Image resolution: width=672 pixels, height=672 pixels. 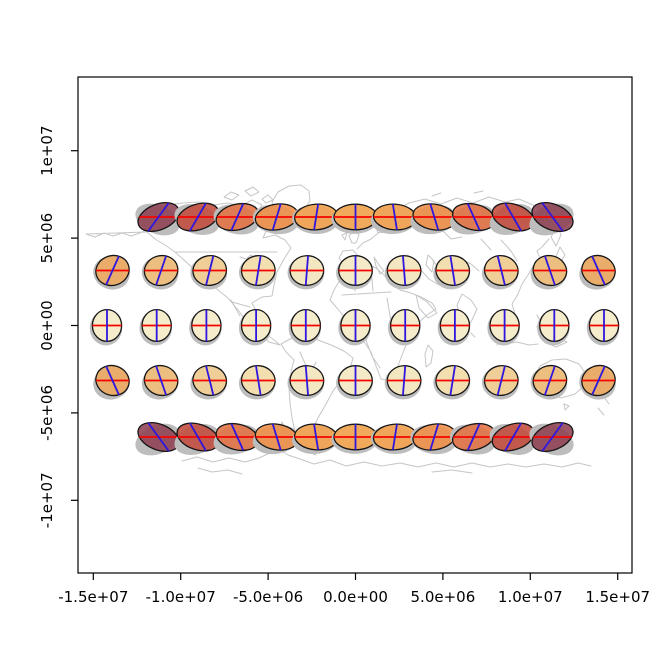 What do you see at coordinates (404, 327) in the screenshot?
I see `tissot-indicatrix-lat0-lon30` at bounding box center [404, 327].